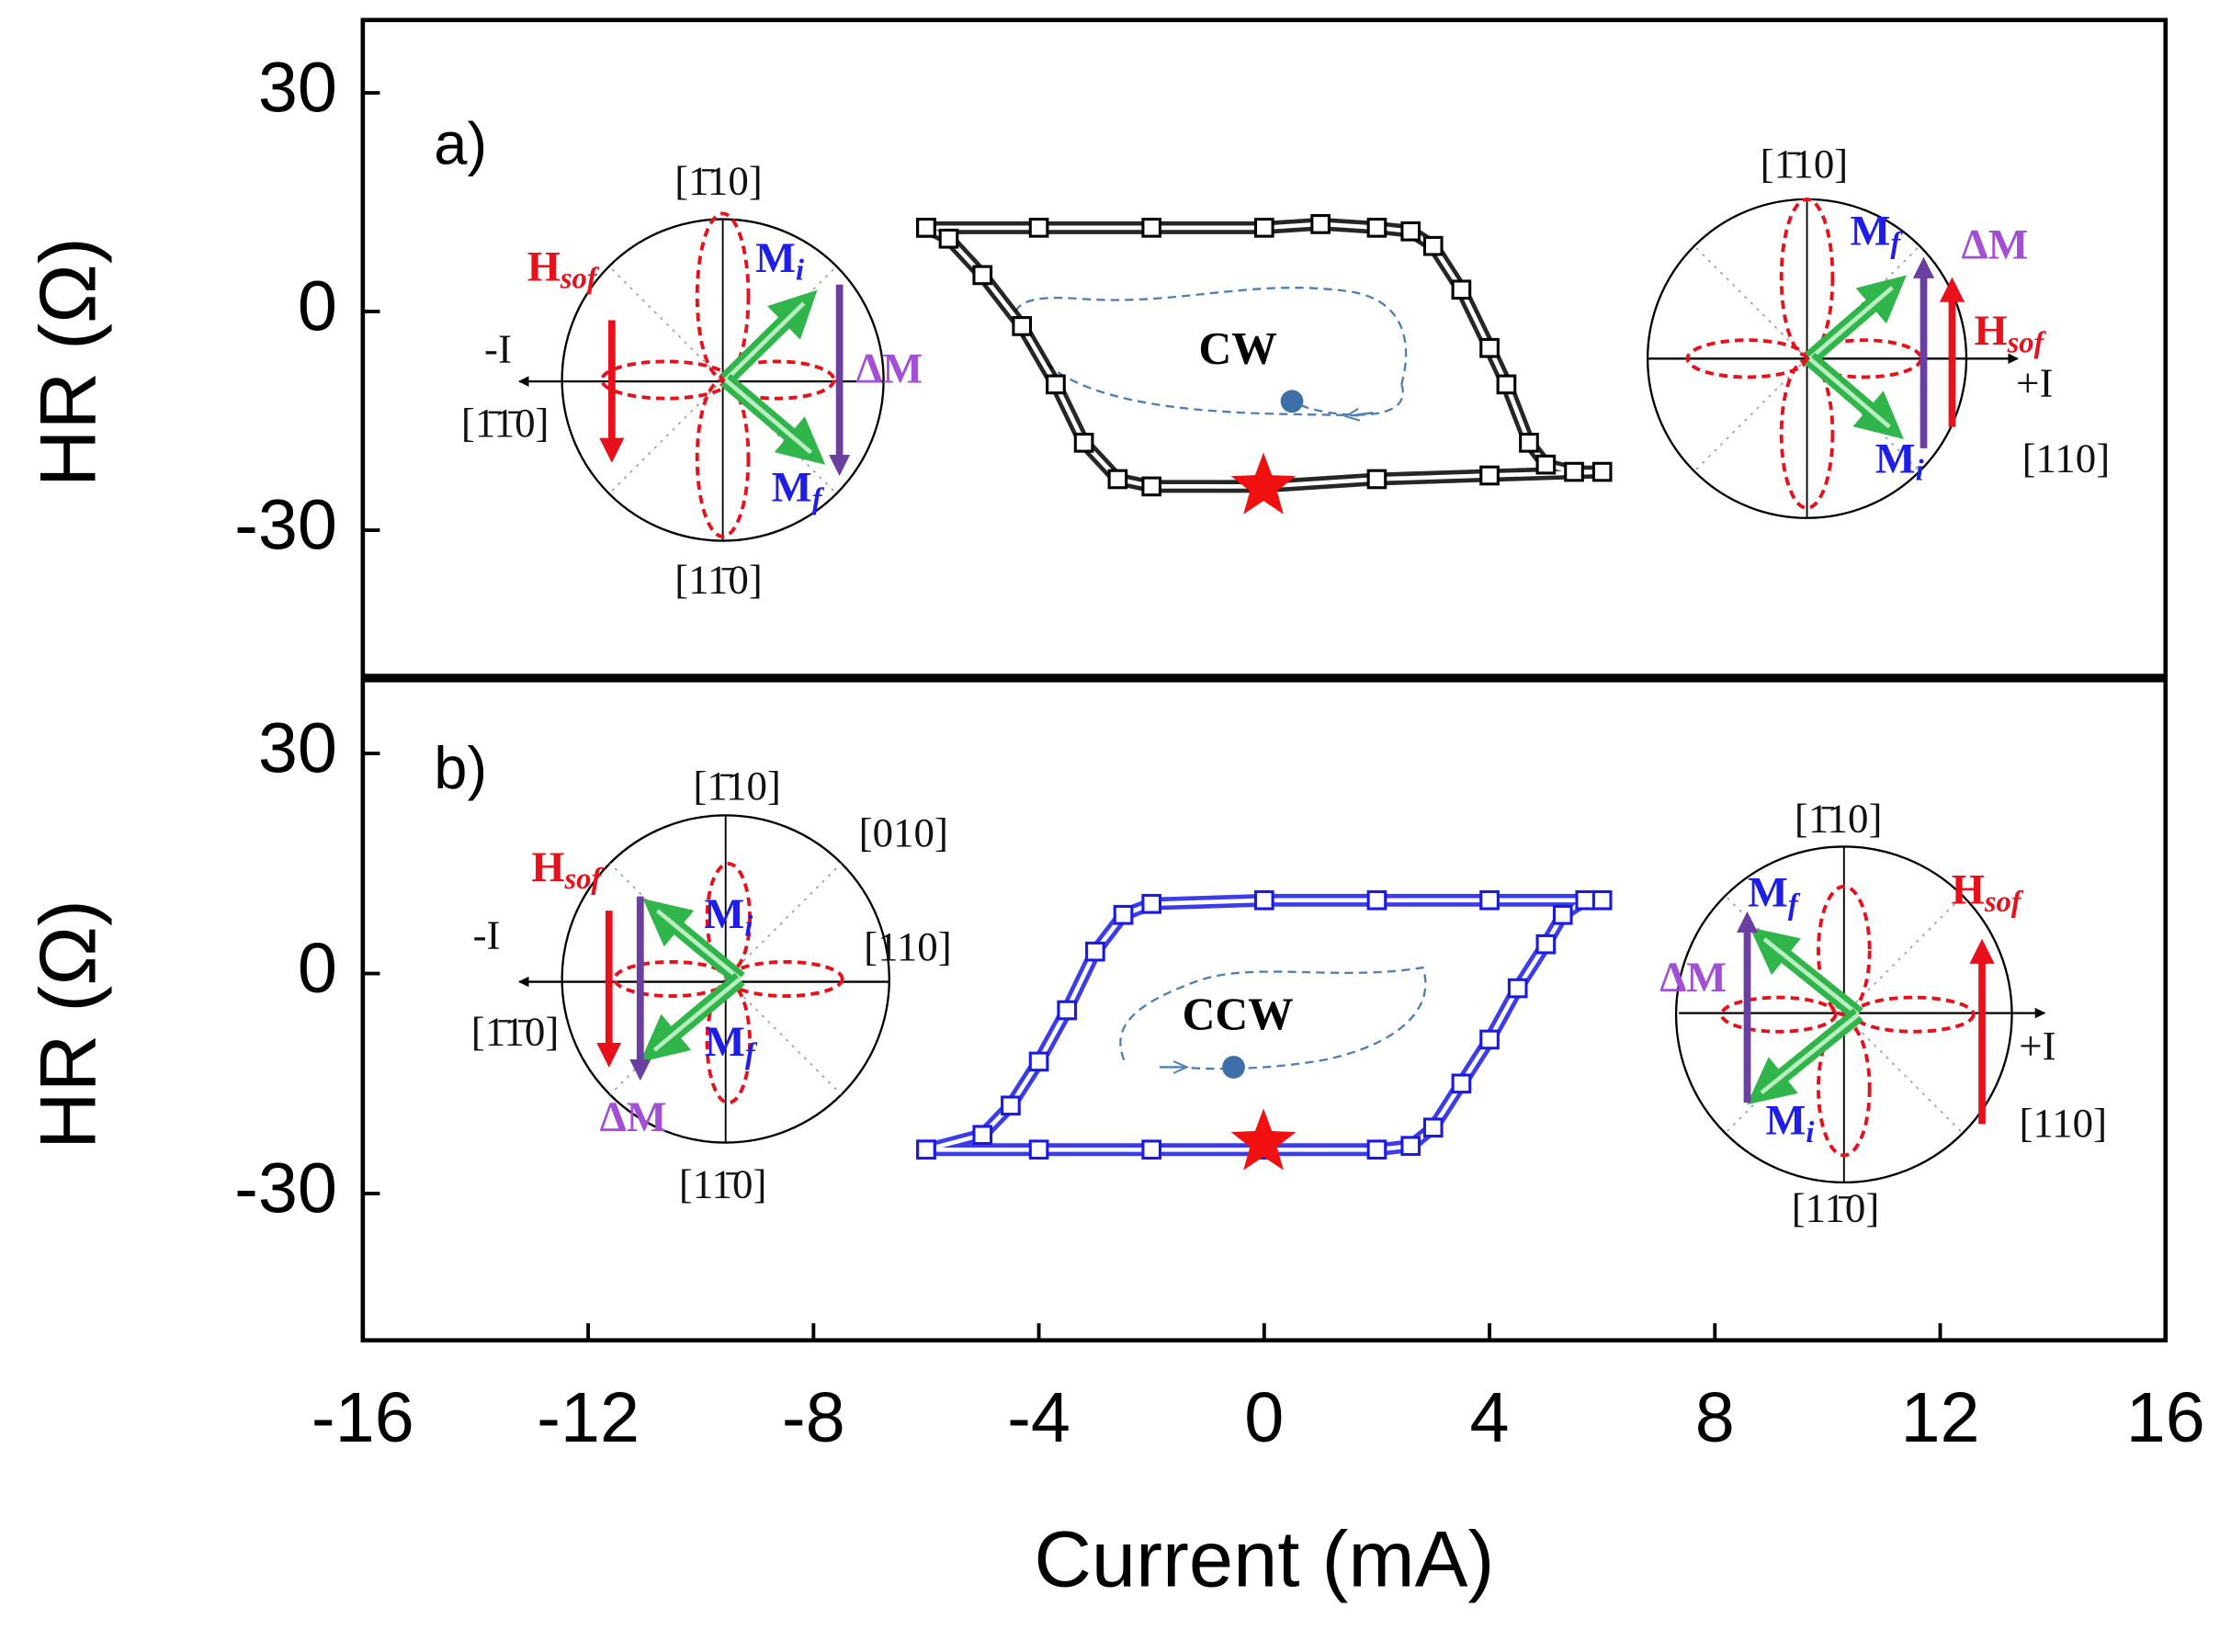 The height and width of the screenshot is (1652, 2231). I want to click on y-axis-label: HR (Ω), so click(68, 1024).